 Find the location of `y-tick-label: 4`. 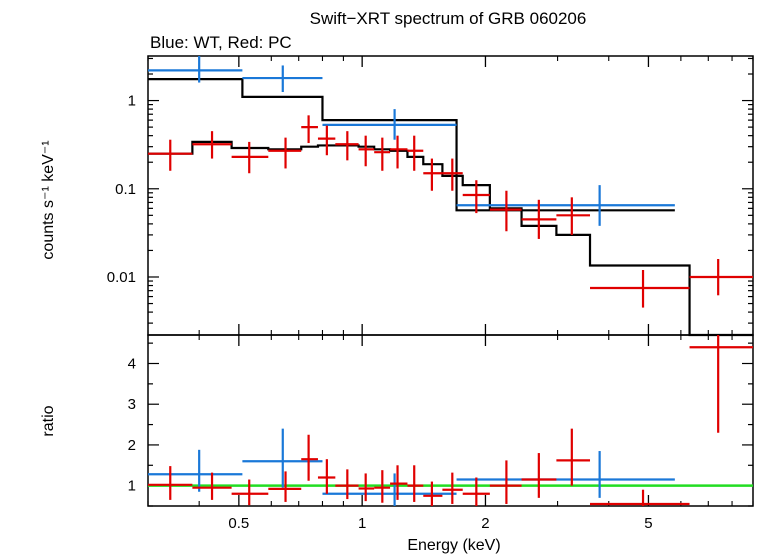

y-tick-label: 4 is located at coordinates (132, 364).